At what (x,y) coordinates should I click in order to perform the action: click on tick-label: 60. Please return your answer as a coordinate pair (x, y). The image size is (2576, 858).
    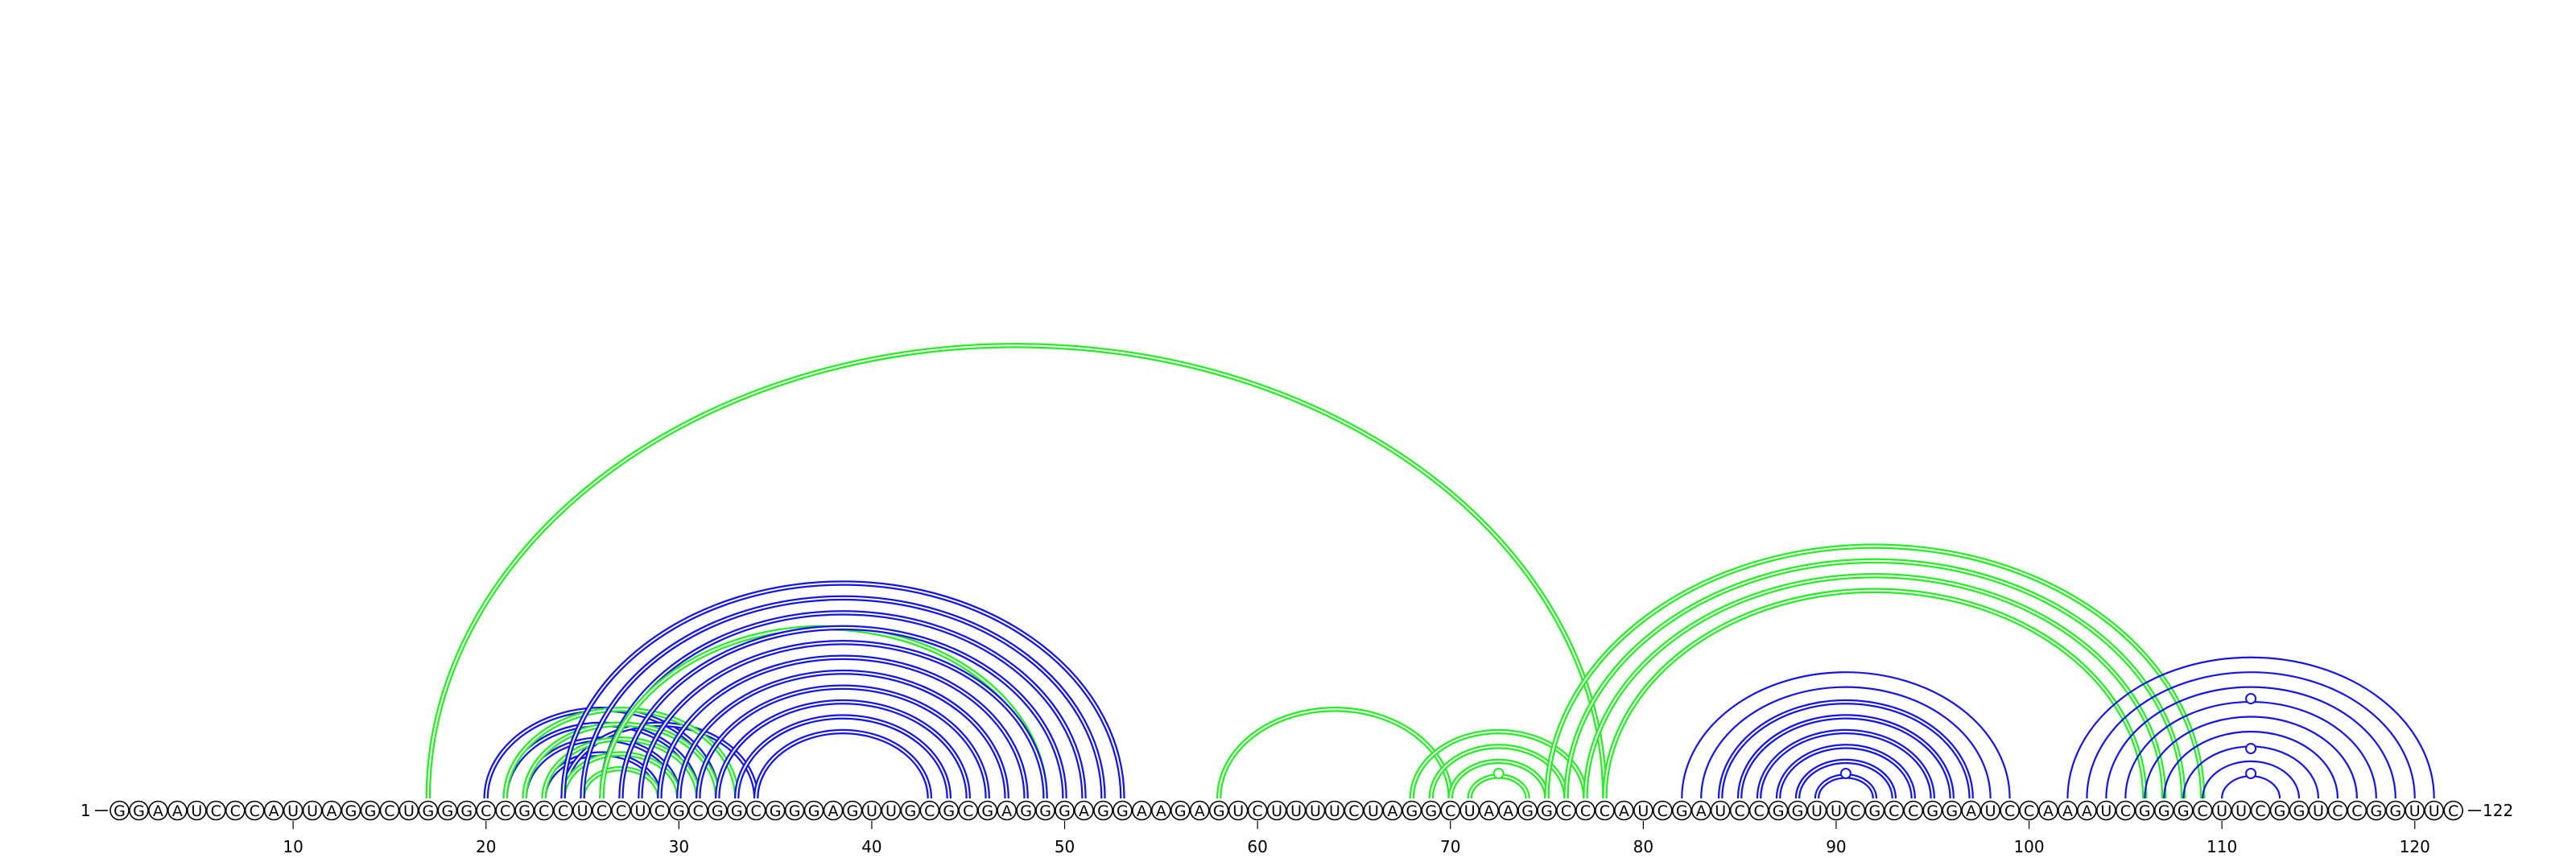
    Looking at the image, I should click on (1257, 847).